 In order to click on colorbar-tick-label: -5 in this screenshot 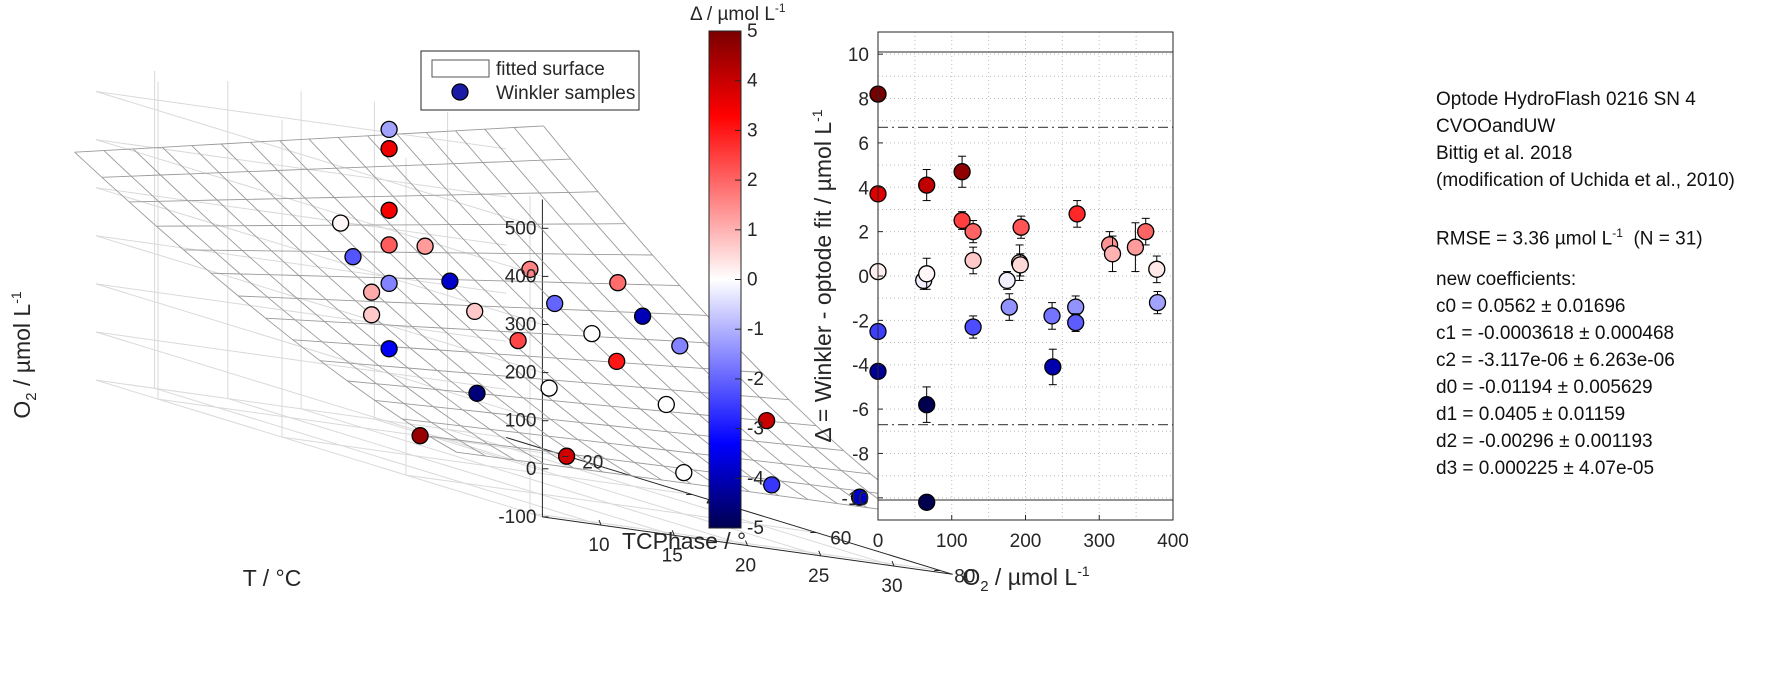, I will do `click(755, 528)`.